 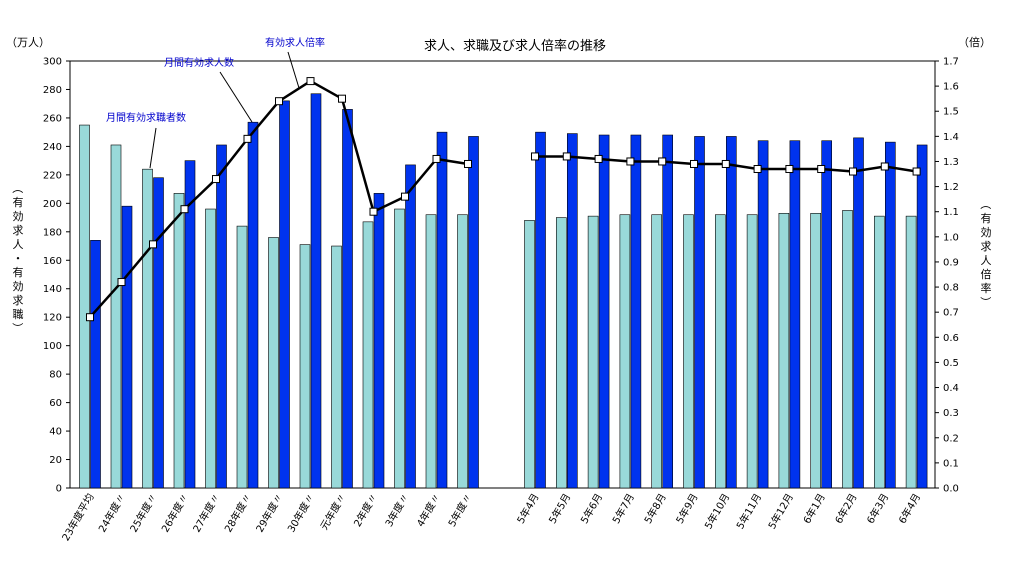 What do you see at coordinates (59, 489) in the screenshot?
I see `left-tick-label: 0` at bounding box center [59, 489].